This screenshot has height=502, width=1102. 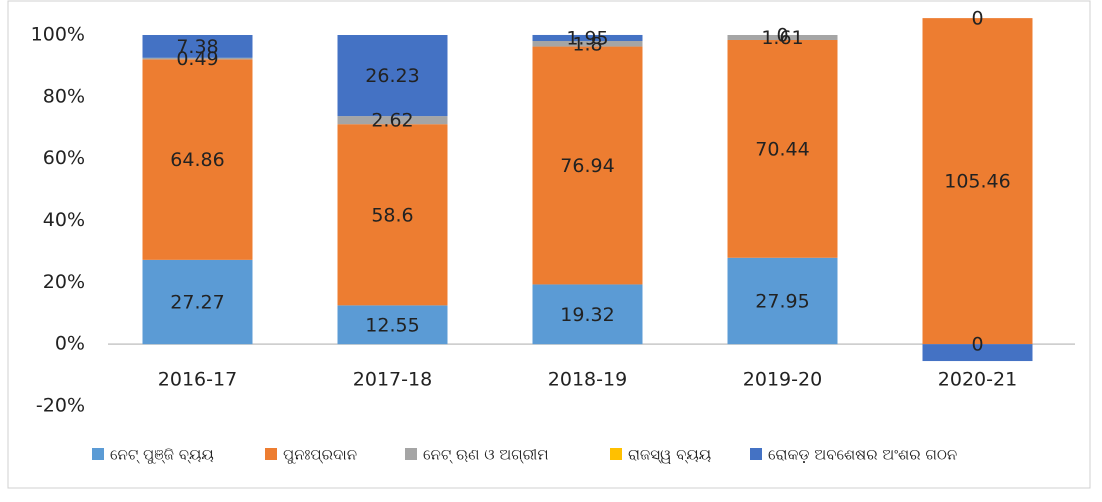 What do you see at coordinates (669, 455) in the screenshot?
I see `legend-label: ରାଜସ୍ୱ ବ୍ୟୟ` at bounding box center [669, 455].